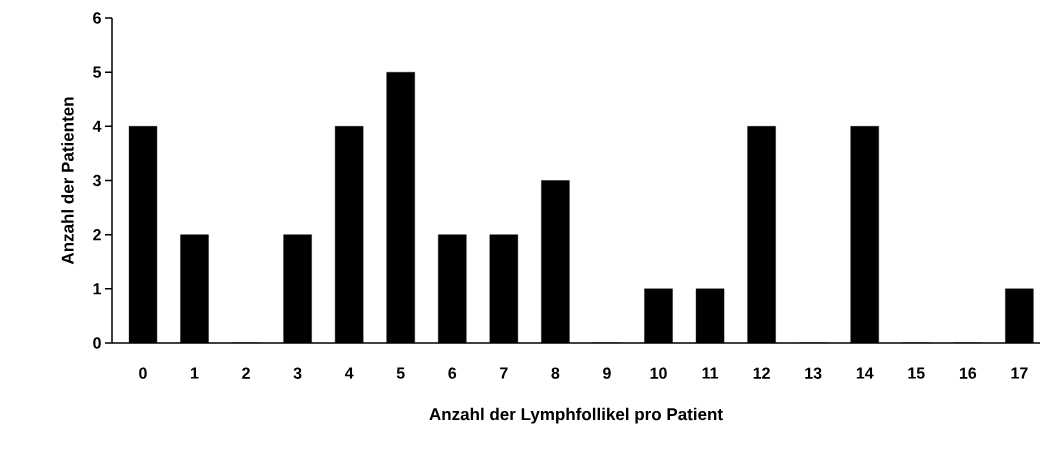 This screenshot has width=1046, height=464. Describe the element at coordinates (97, 235) in the screenshot. I see `y-tick-label: 2` at that location.